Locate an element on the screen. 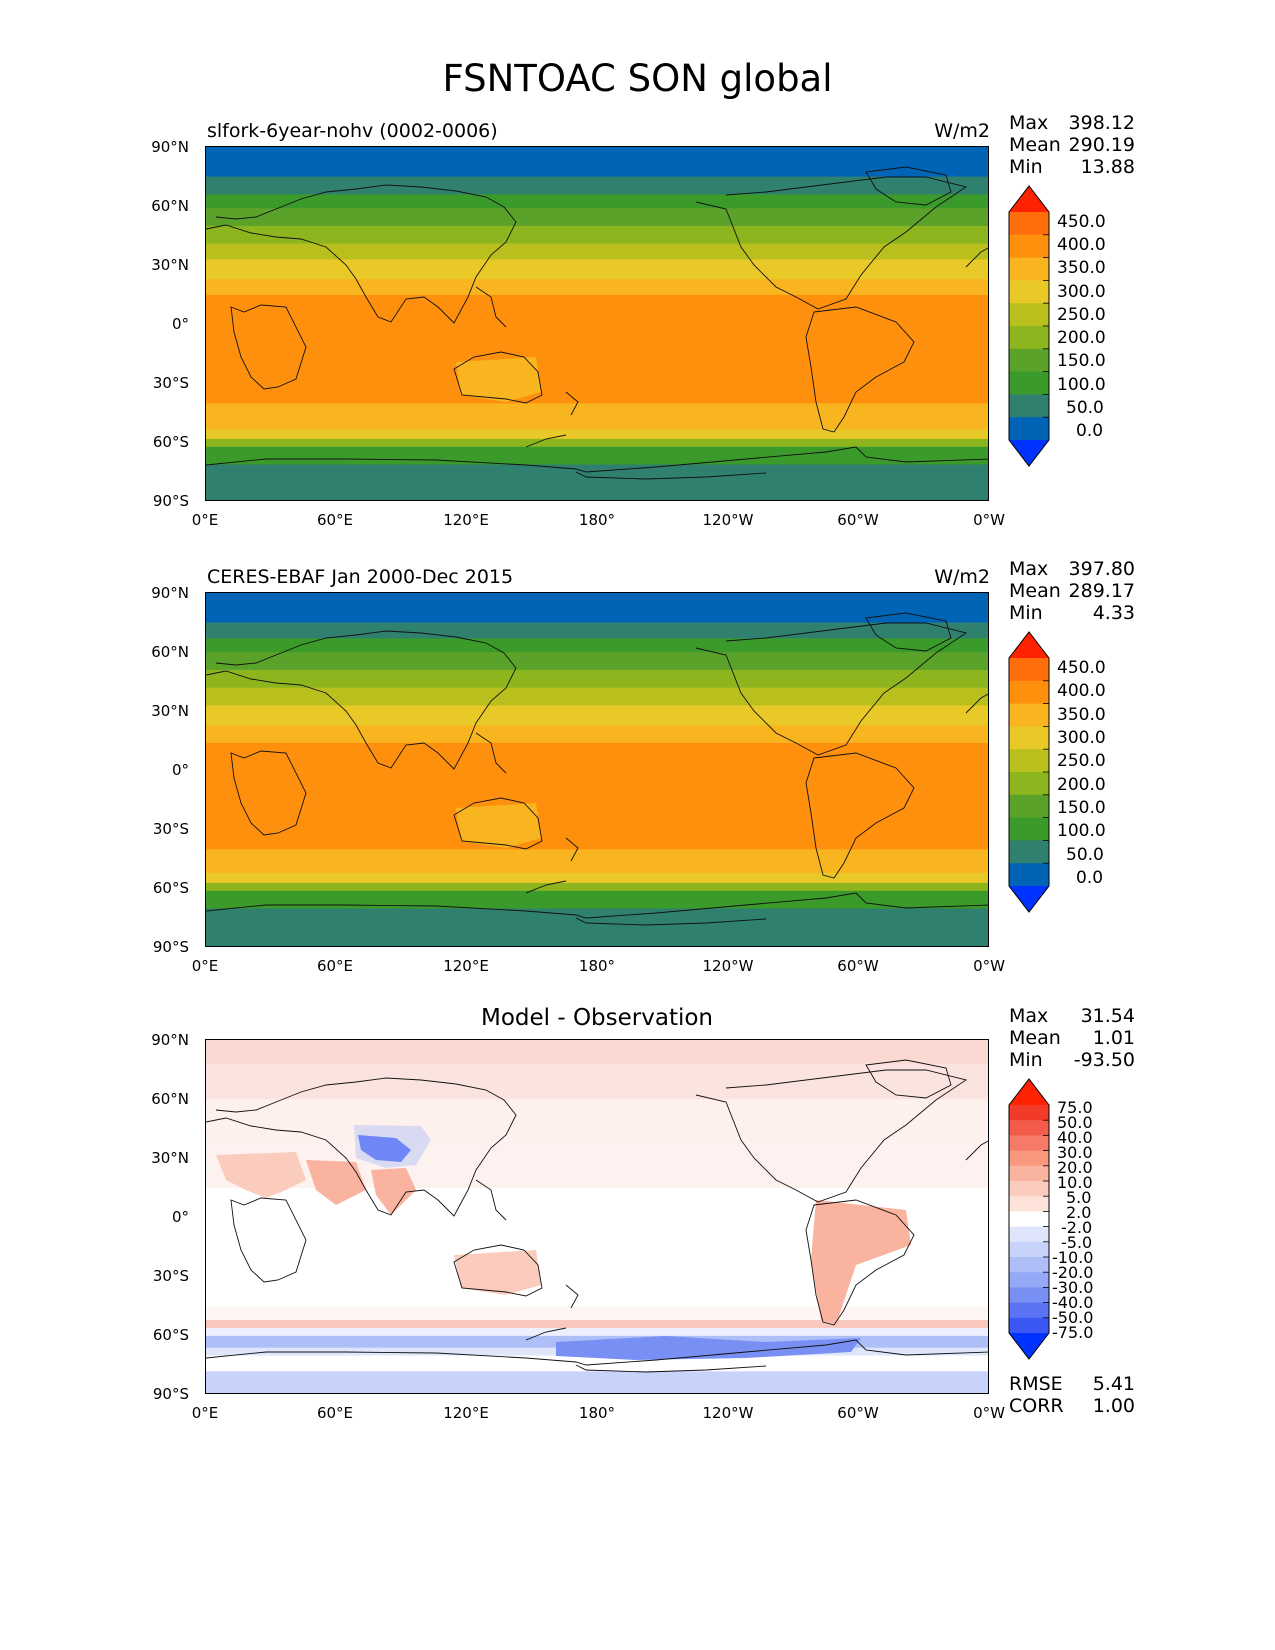 The height and width of the screenshot is (1650, 1275). p3-cb-label-12: -30.0 is located at coordinates (1073, 1287).